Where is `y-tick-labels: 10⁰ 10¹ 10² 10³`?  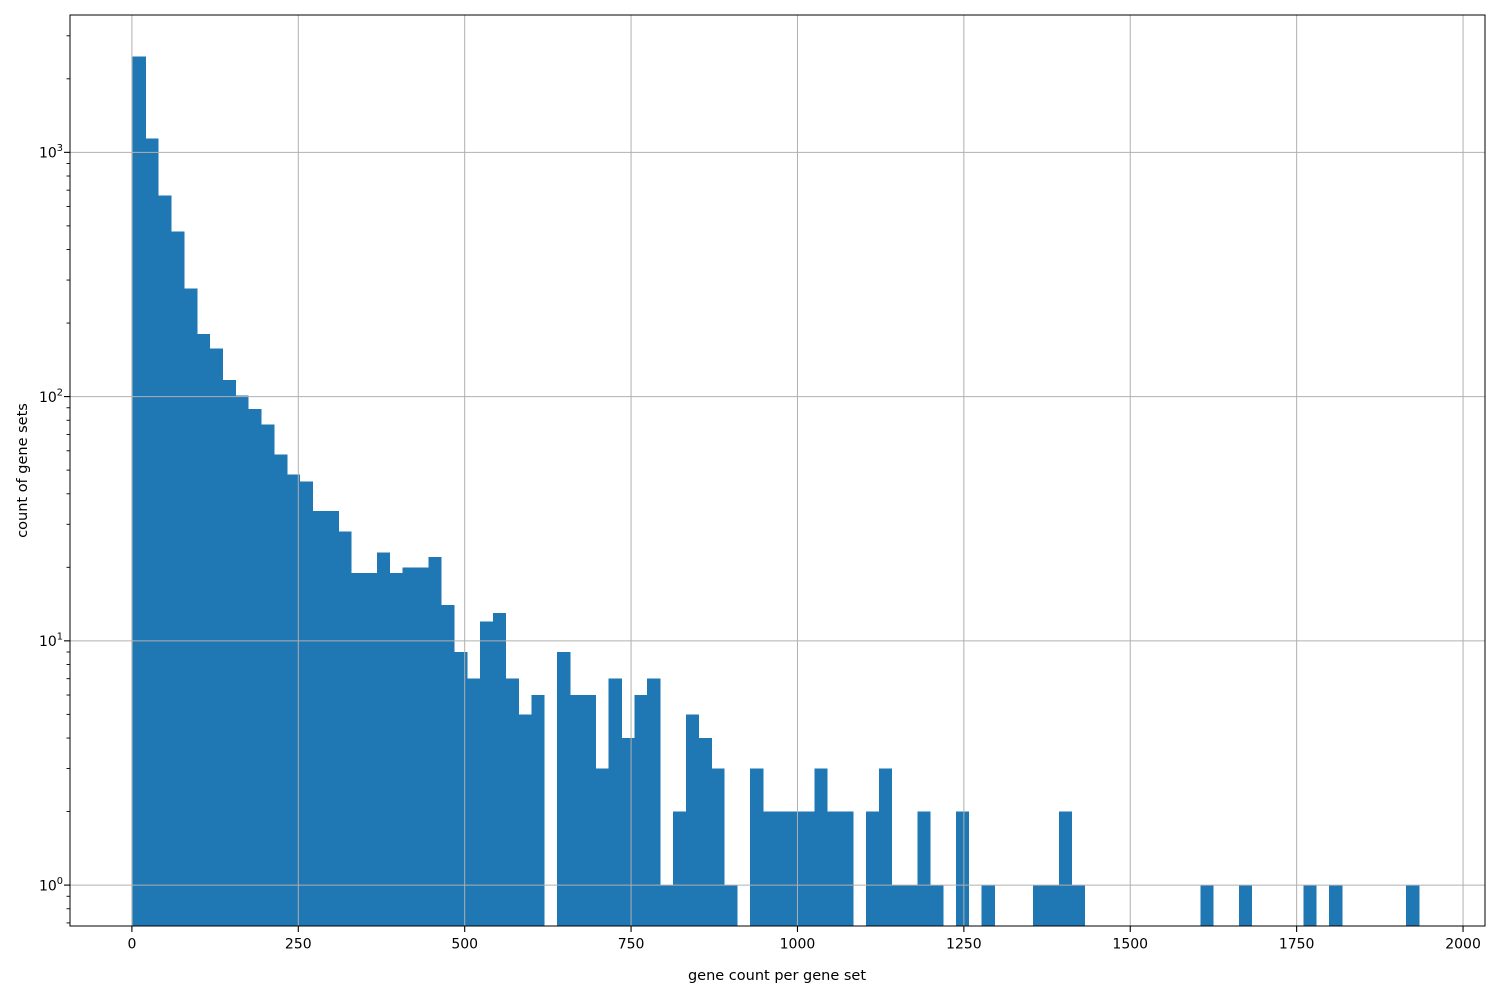
y-tick-labels: 10⁰ 10¹ 10² 10³ is located at coordinates (51, 518).